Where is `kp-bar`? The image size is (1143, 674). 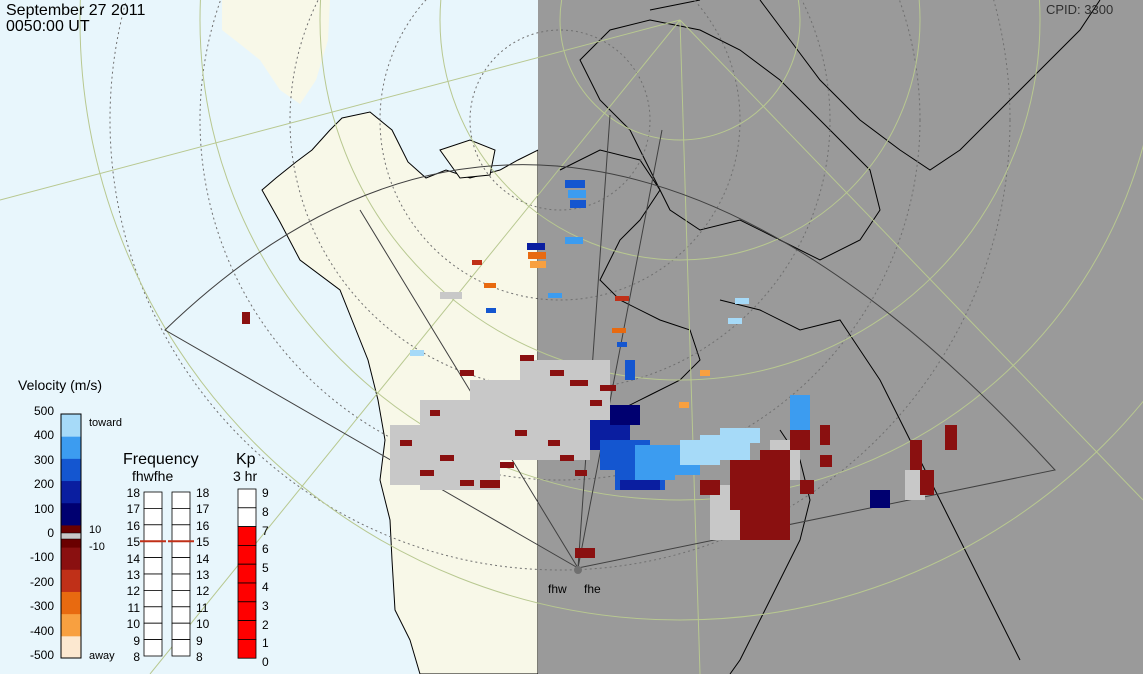 kp-bar is located at coordinates (247, 573).